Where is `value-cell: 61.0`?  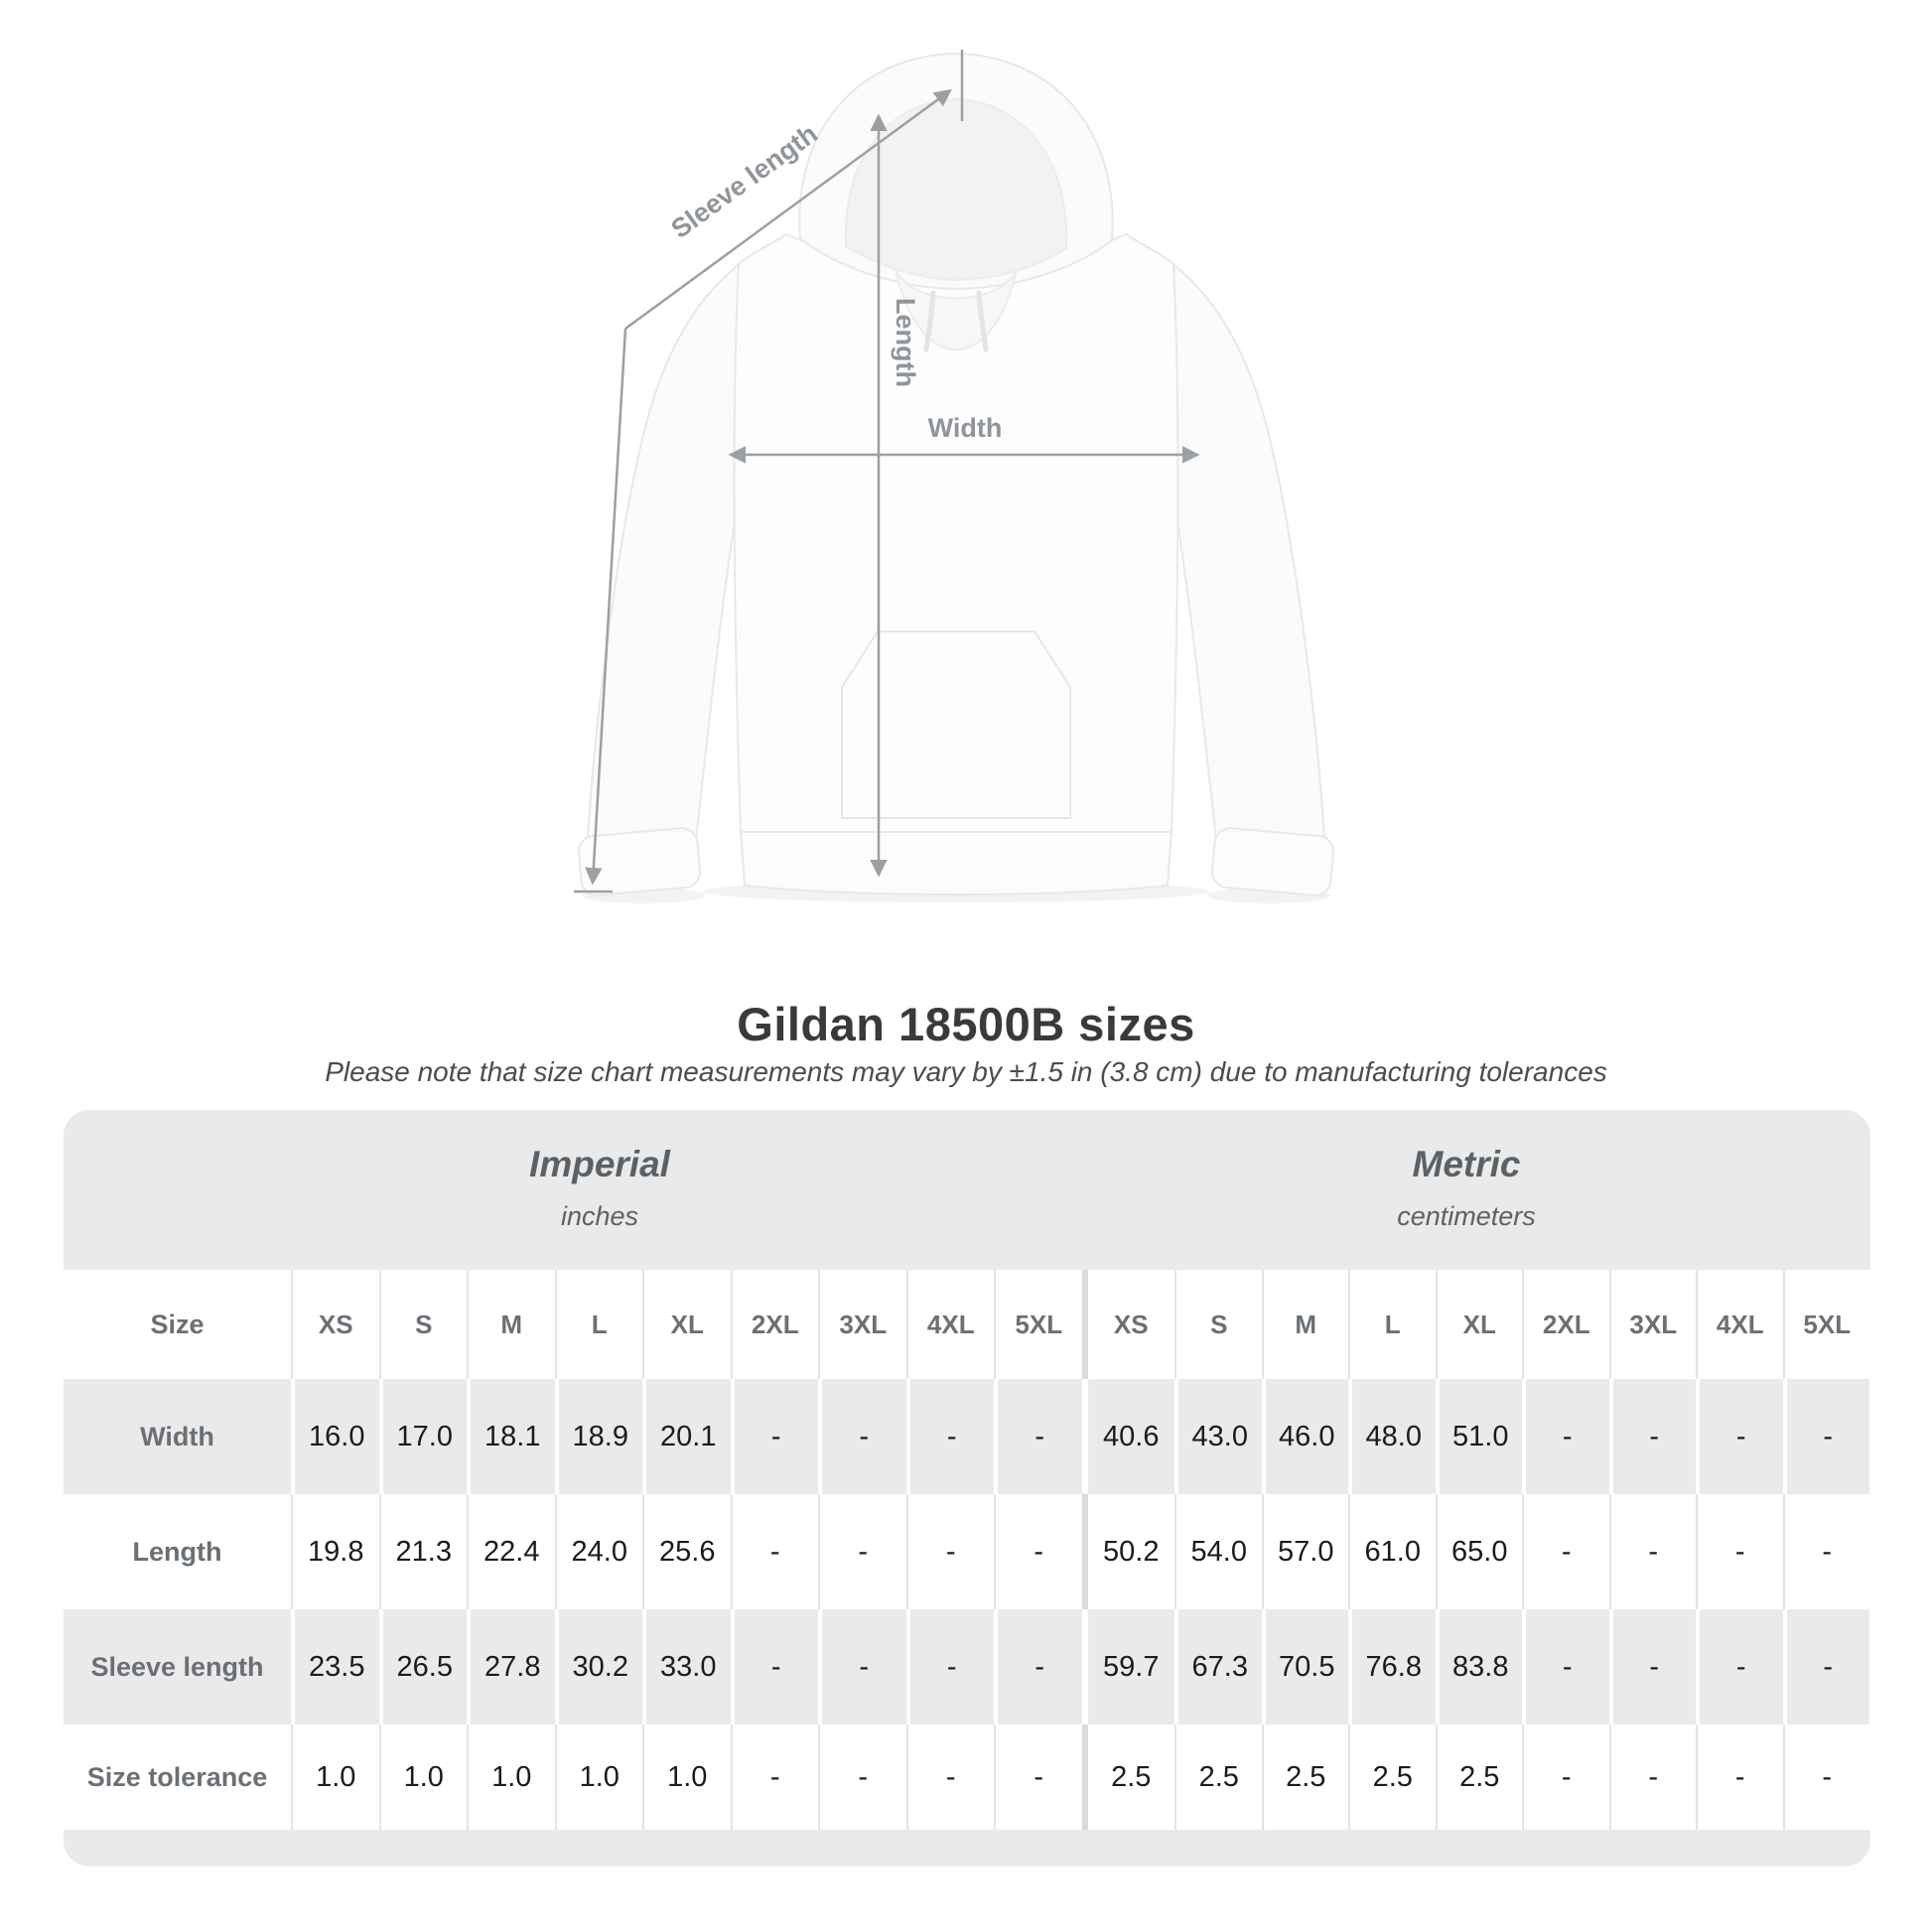
value-cell: 61.0 is located at coordinates (1392, 1552).